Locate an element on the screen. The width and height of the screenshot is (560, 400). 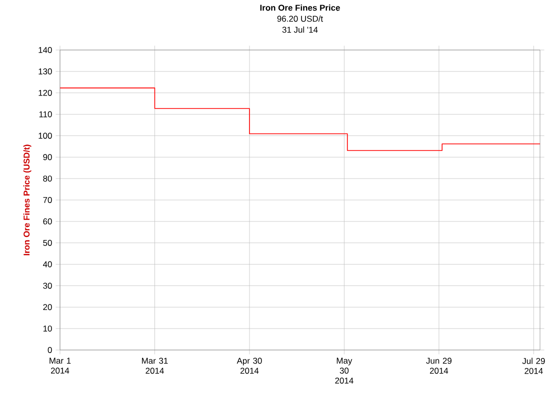
y-tick-label: 140 is located at coordinates (45, 50).